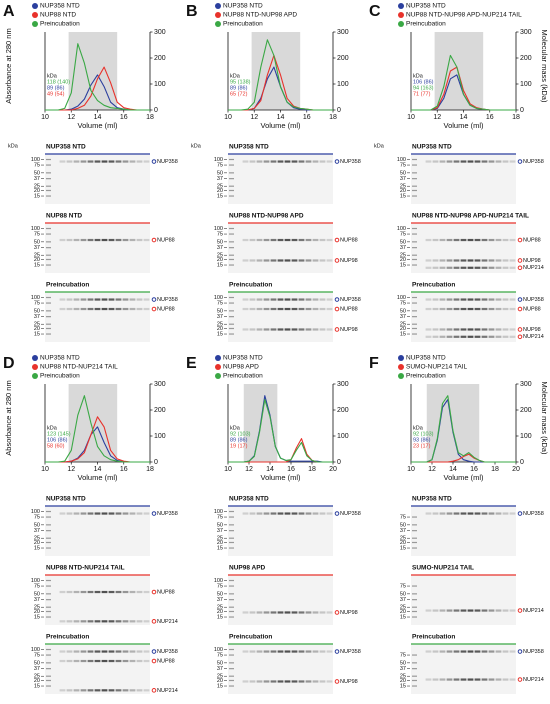 This screenshot has height=704, width=550. Describe the element at coordinates (66, 147) in the screenshot. I see `gel-title: NUP358 NTD` at that location.